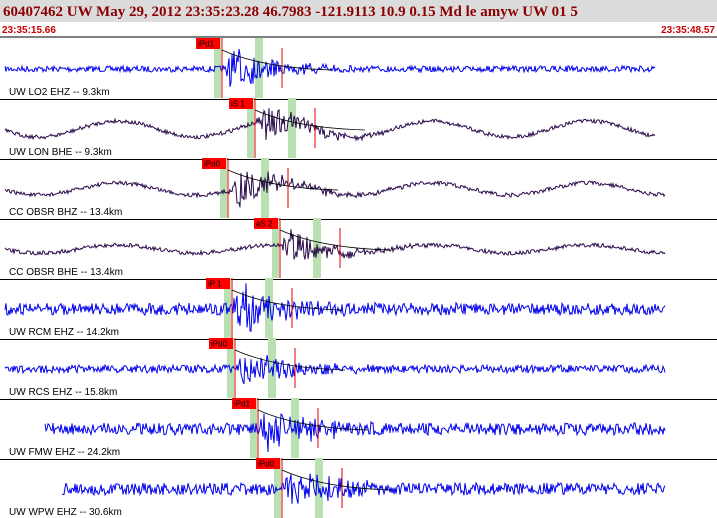 The image size is (717, 518). I want to click on trace-label: UW WPW EHZ -- 30.6km, so click(65, 512).